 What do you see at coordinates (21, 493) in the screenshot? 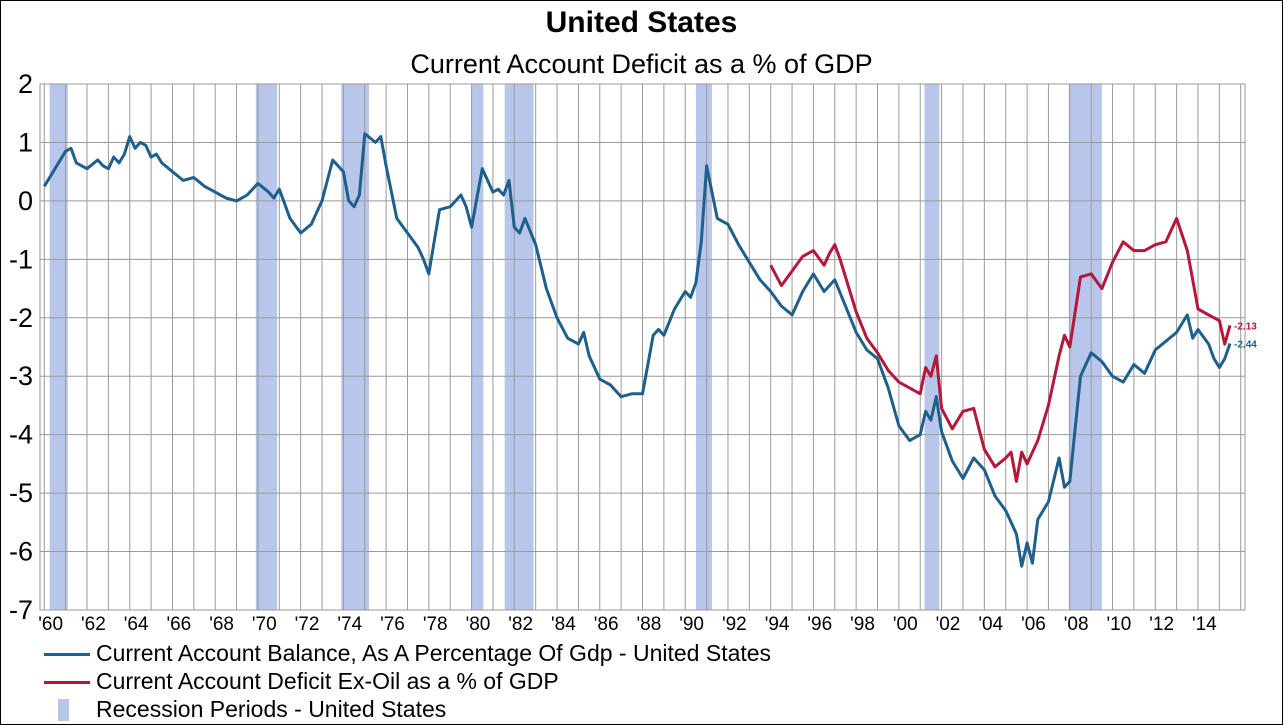
I see `y-tick-label: -5` at bounding box center [21, 493].